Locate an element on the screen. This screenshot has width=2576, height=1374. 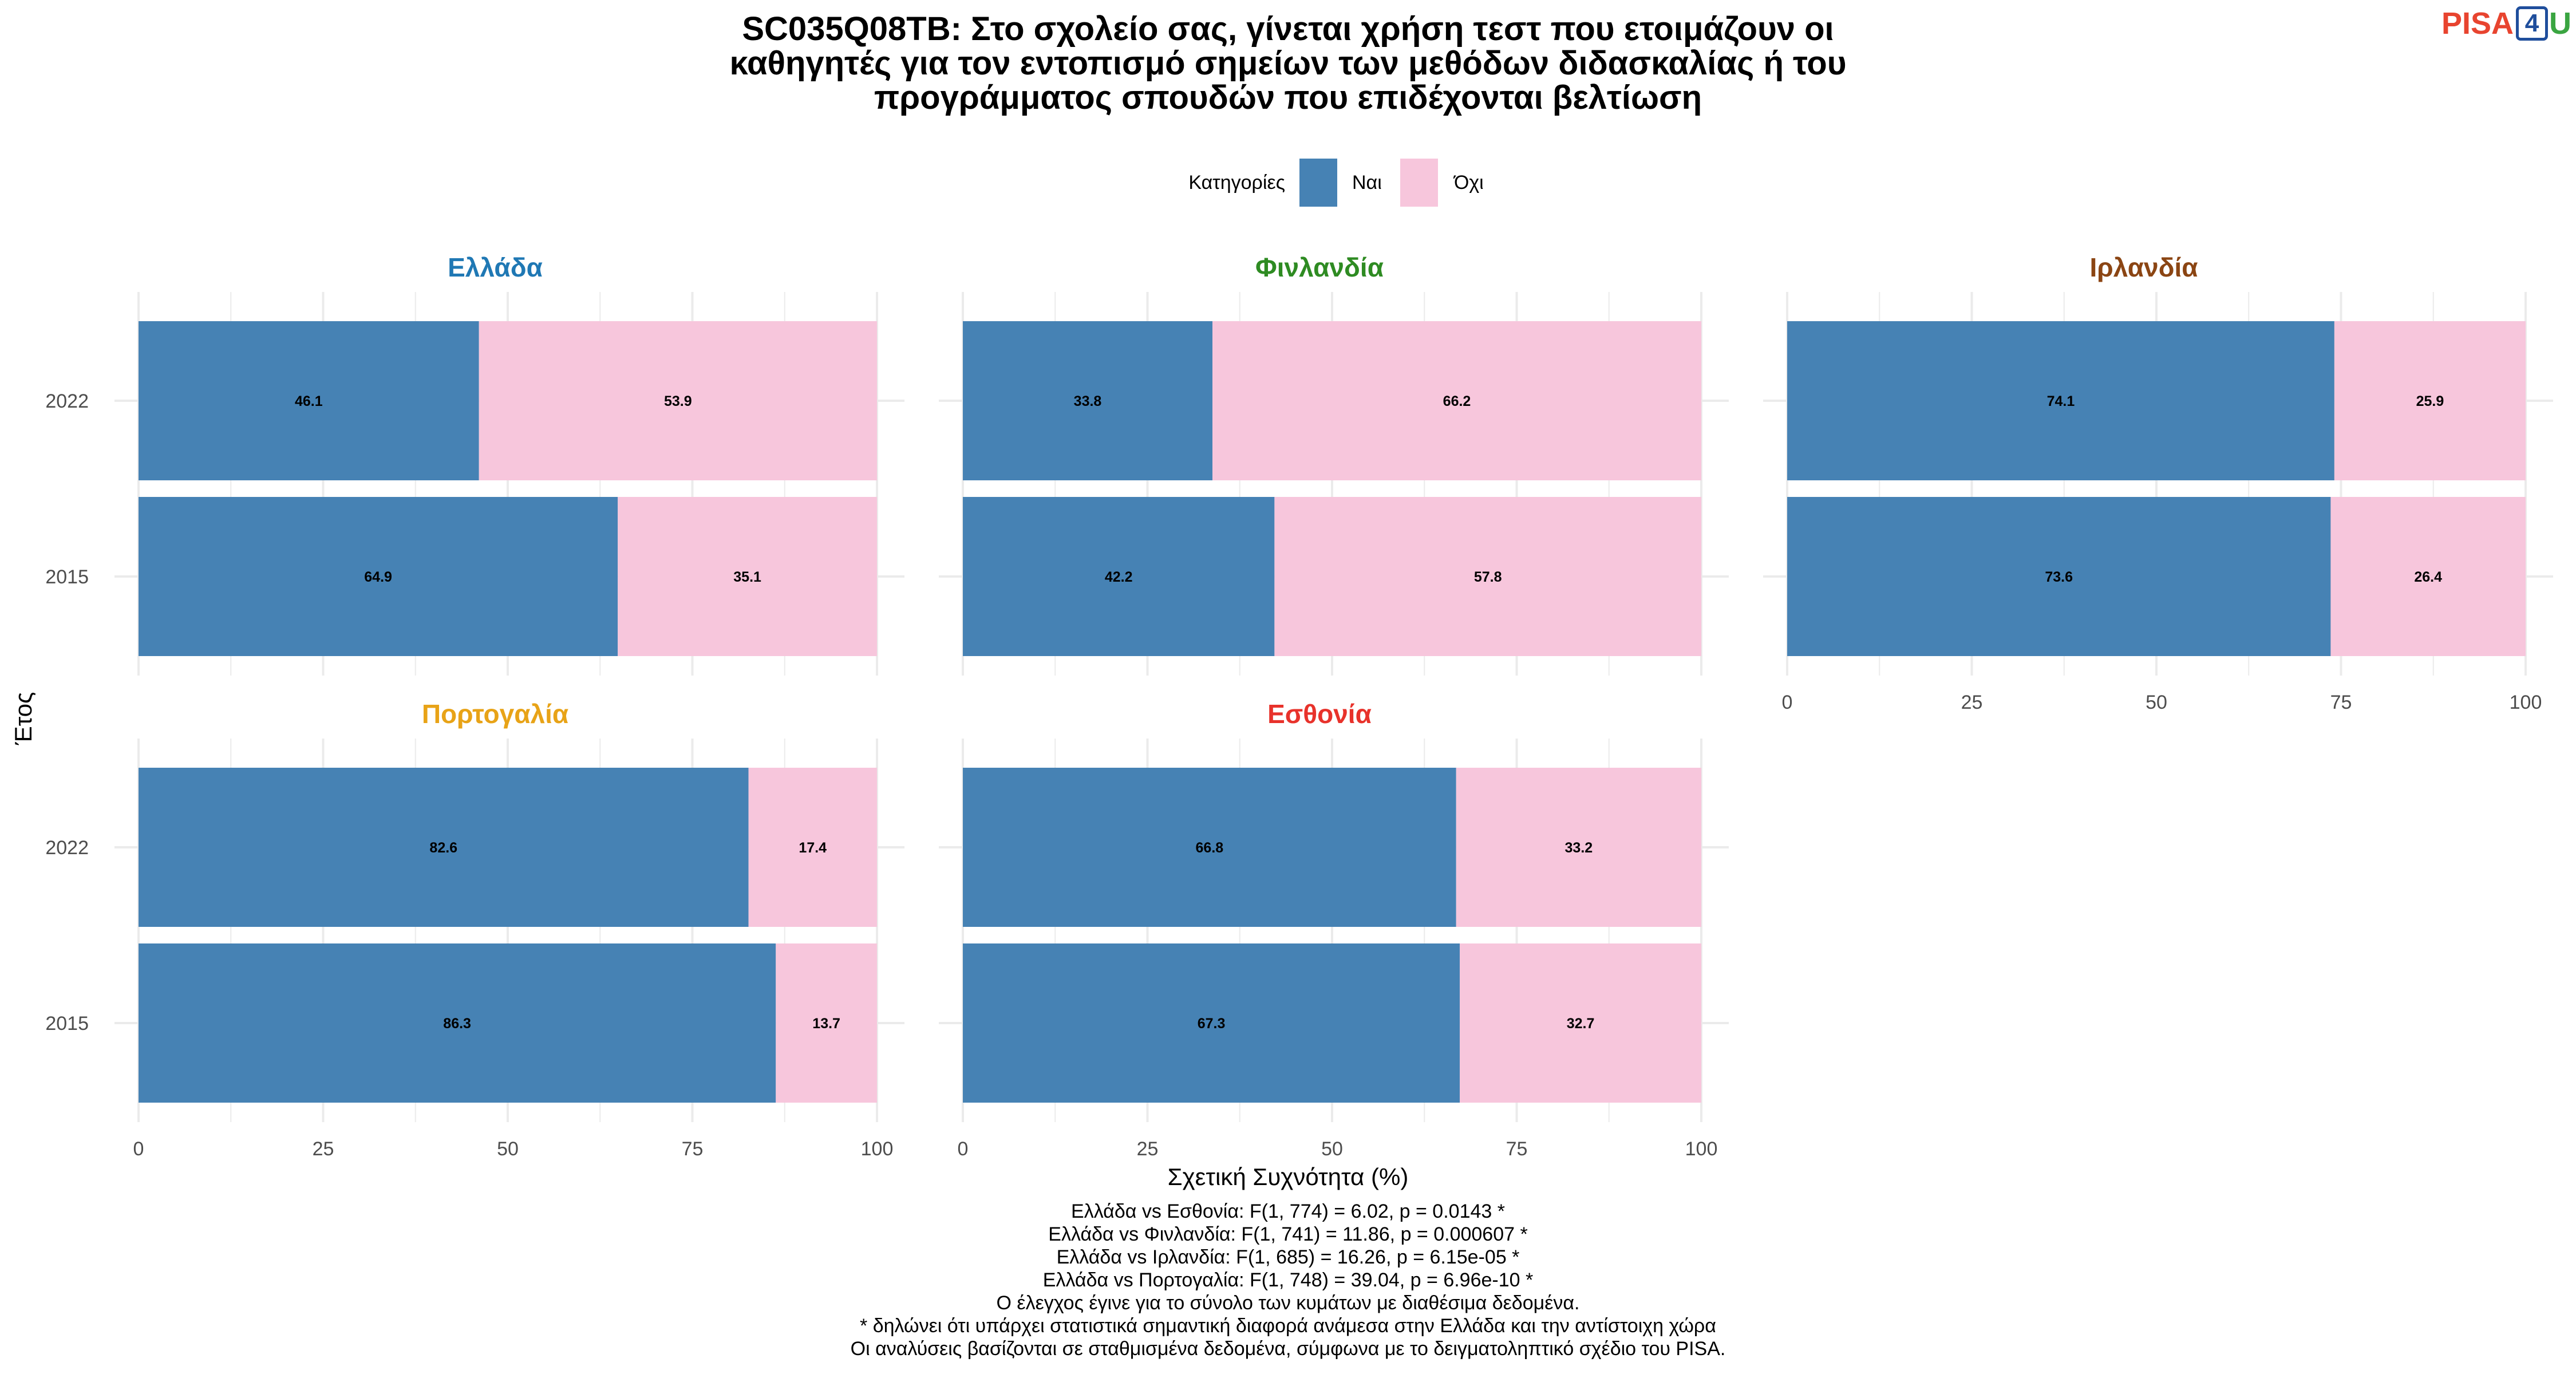
legend-label-oxi: Όχι is located at coordinates (1468, 183).